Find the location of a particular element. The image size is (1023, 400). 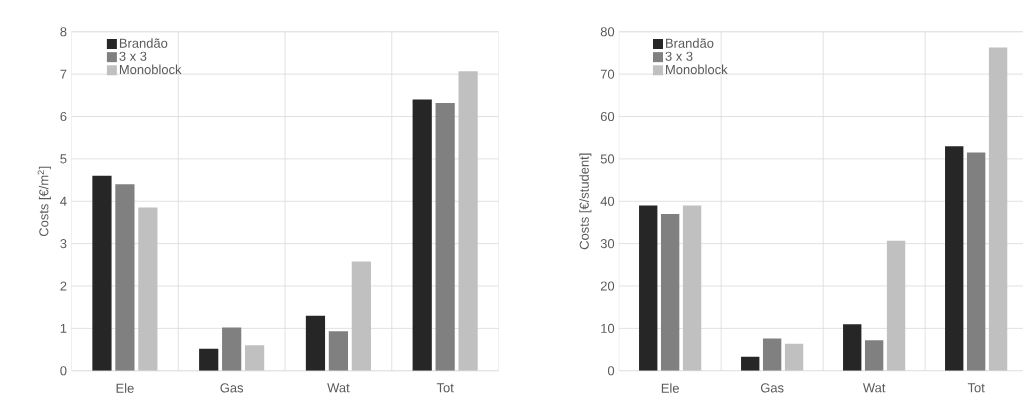

y-tick-label: 70 is located at coordinates (607, 74).